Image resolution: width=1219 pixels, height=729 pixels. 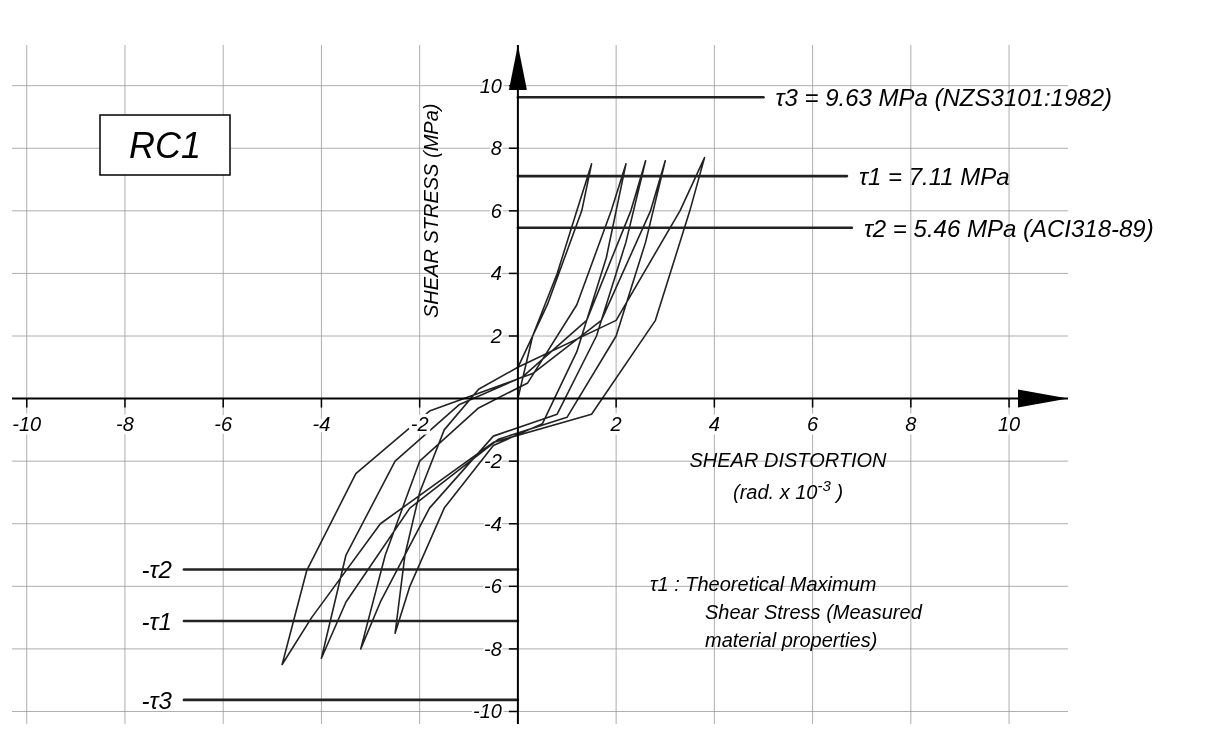 What do you see at coordinates (496, 273) in the screenshot?
I see `y-tick-label: 4` at bounding box center [496, 273].